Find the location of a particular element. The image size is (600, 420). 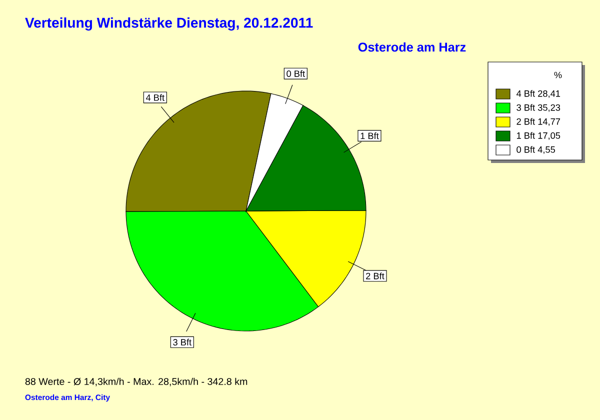

slice-label: 4 Bft is located at coordinates (155, 97).